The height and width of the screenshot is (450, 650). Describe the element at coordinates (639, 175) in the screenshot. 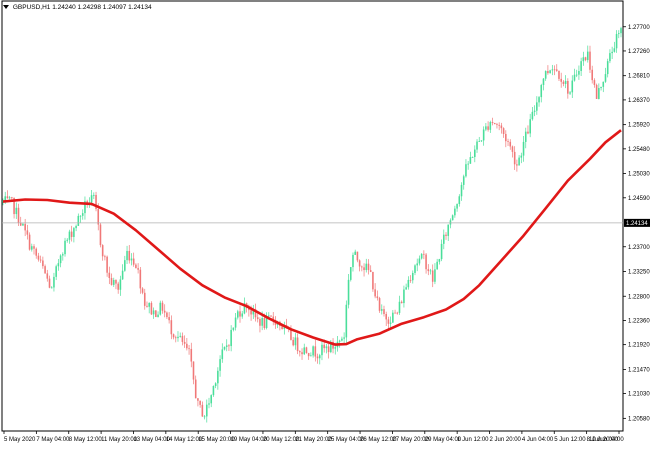

I see `y-tick-label: 1.25030` at that location.